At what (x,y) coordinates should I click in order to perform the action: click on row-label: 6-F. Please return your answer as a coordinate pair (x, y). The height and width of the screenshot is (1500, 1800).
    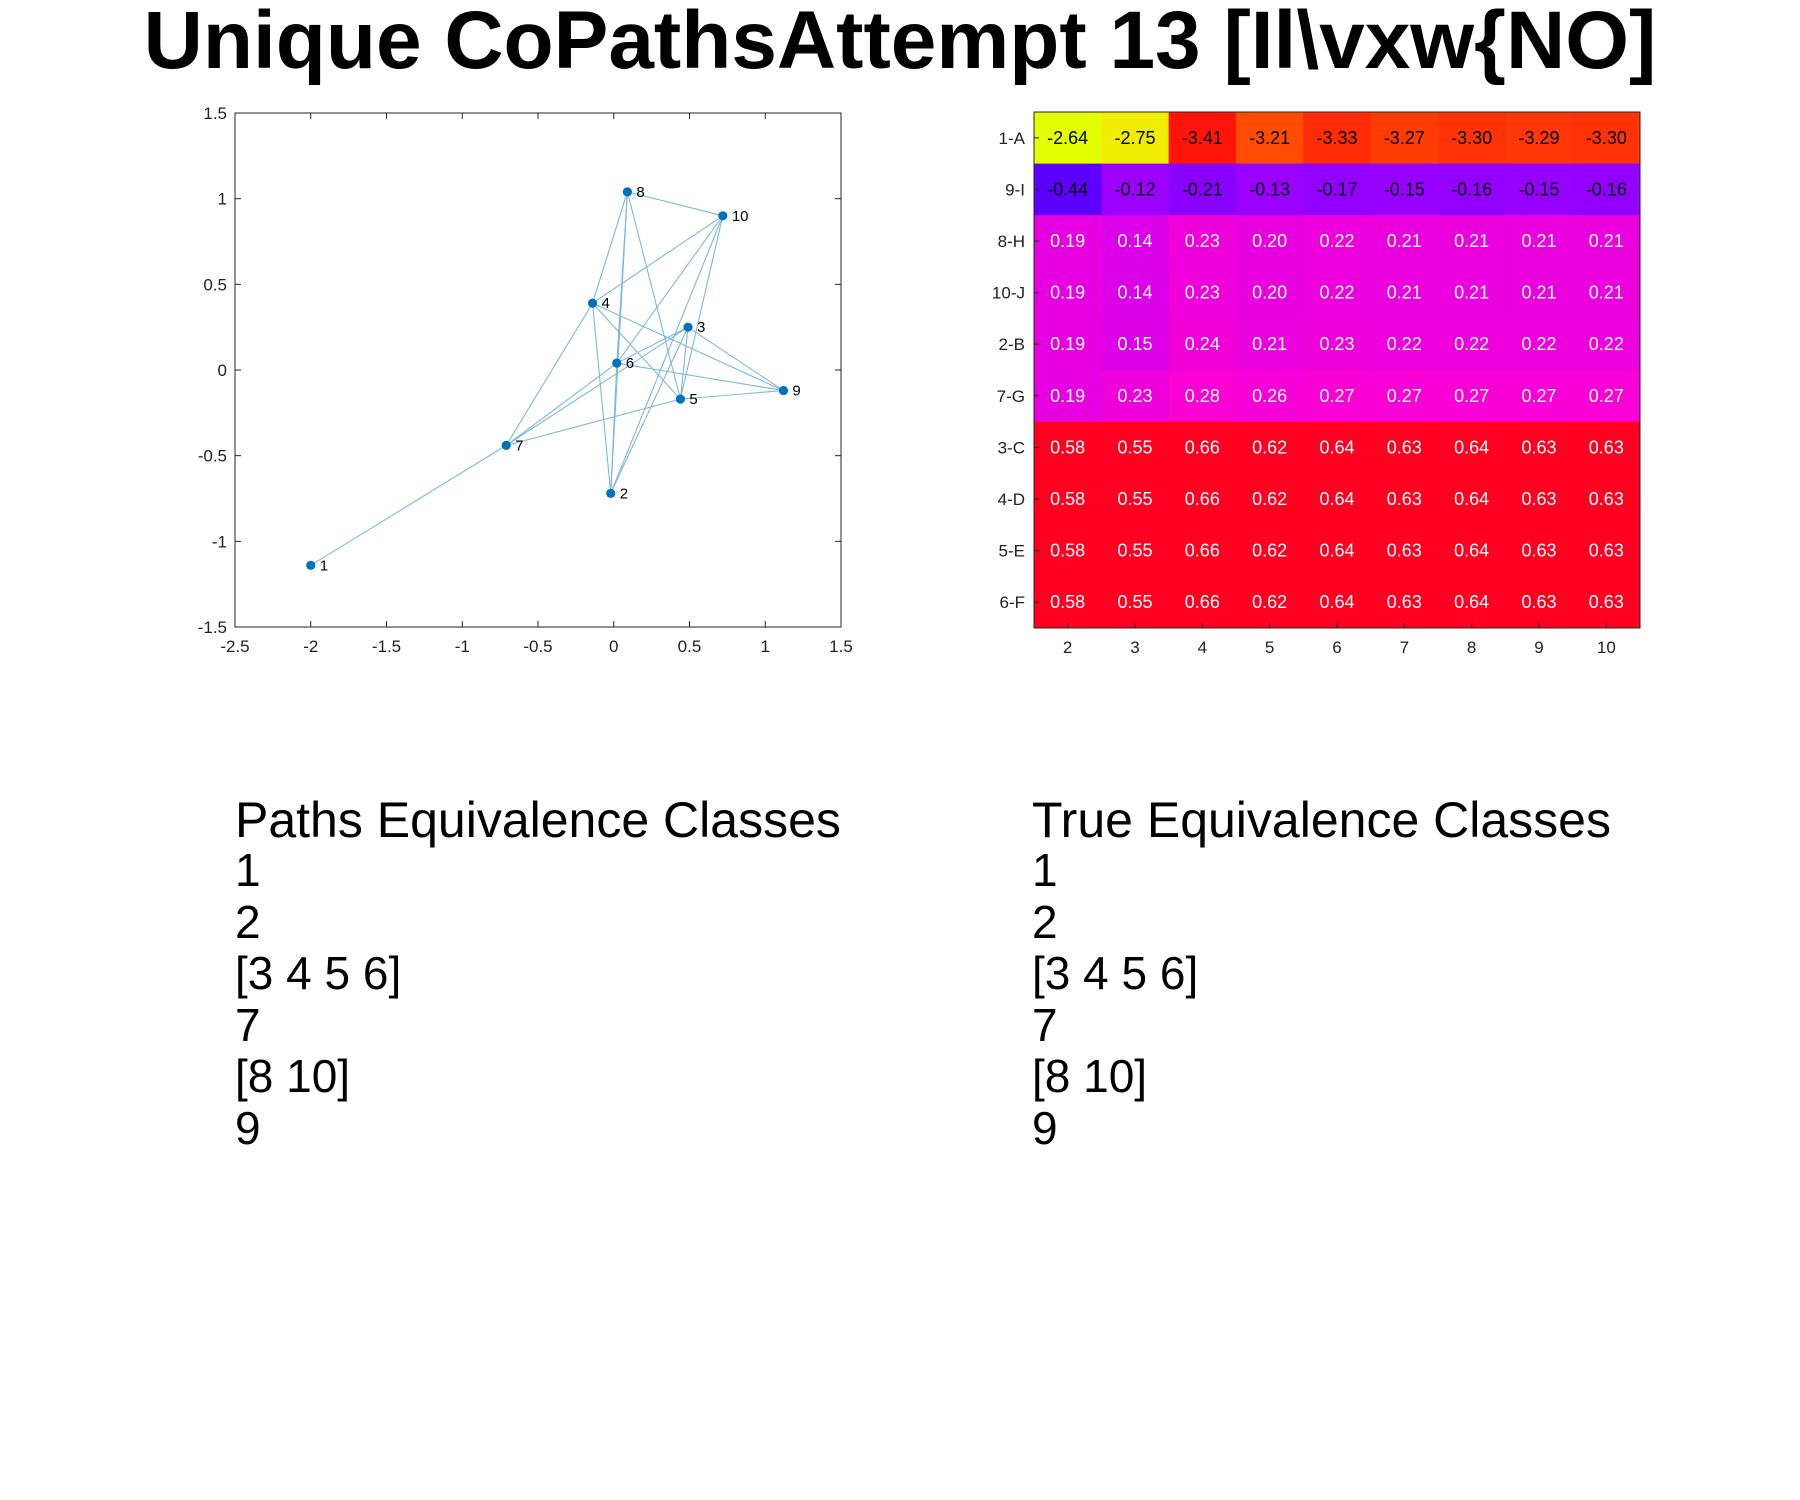
    Looking at the image, I should click on (1013, 602).